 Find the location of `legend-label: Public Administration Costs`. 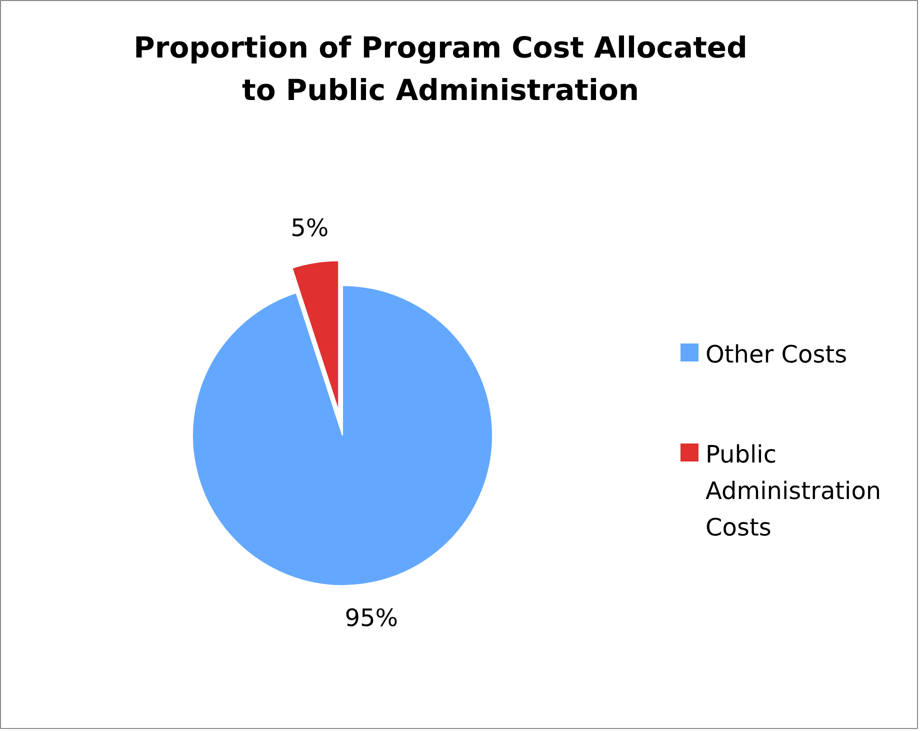

legend-label: Public Administration Costs is located at coordinates (794, 491).